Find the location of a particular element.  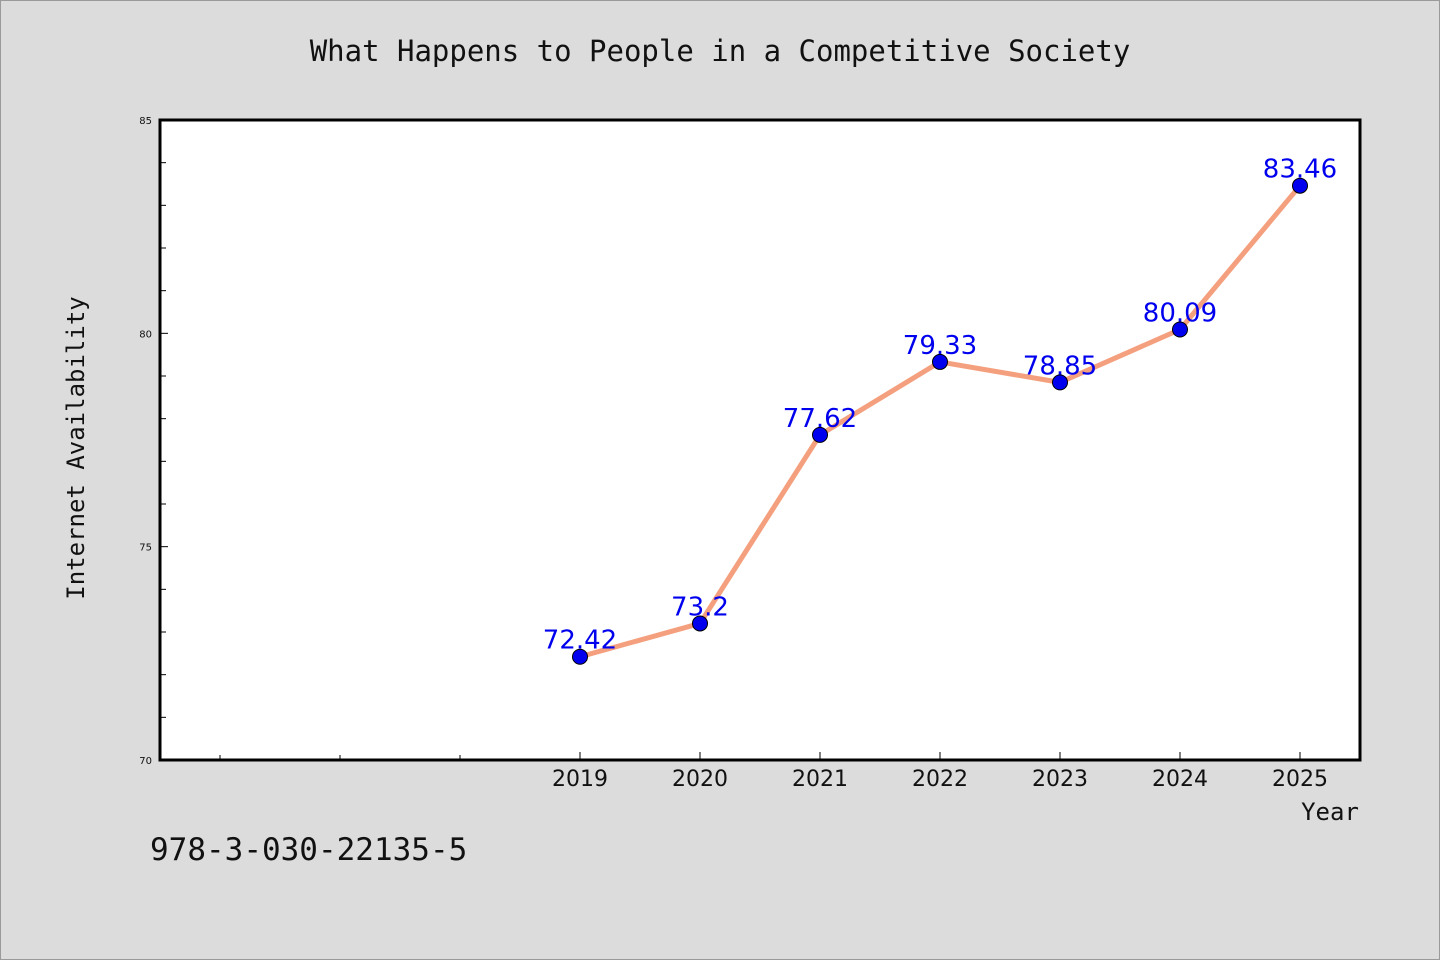

x-tick-label: 2024 is located at coordinates (1180, 779).